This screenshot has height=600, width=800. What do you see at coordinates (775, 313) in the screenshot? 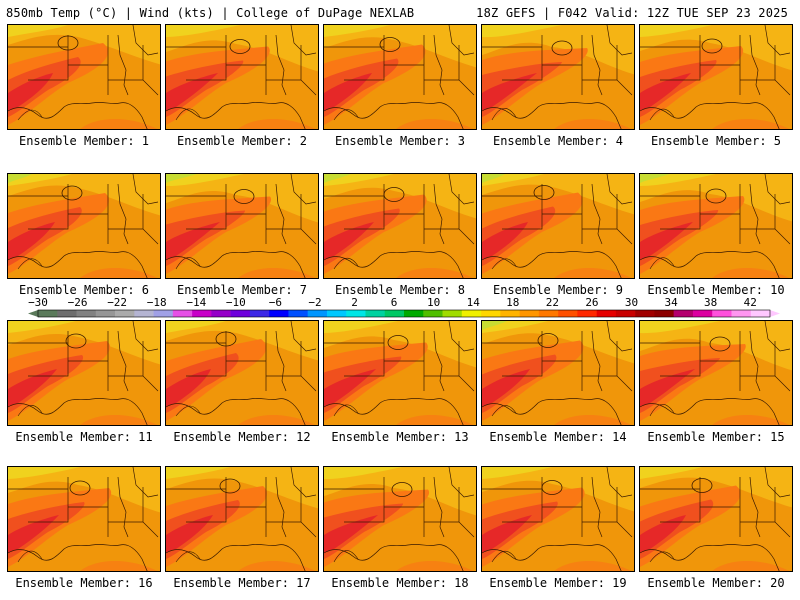
I see `color-scale-max-arrow` at bounding box center [775, 313].